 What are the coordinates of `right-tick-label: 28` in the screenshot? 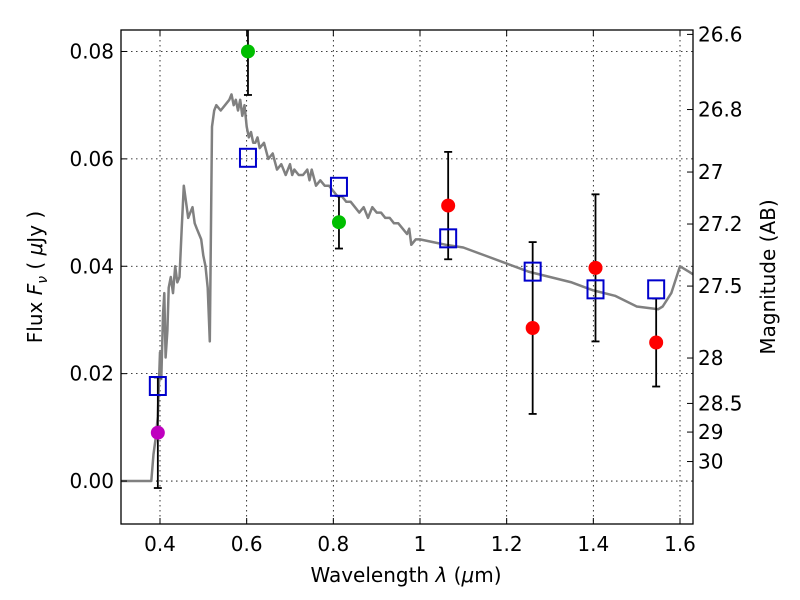 It's located at (710, 358).